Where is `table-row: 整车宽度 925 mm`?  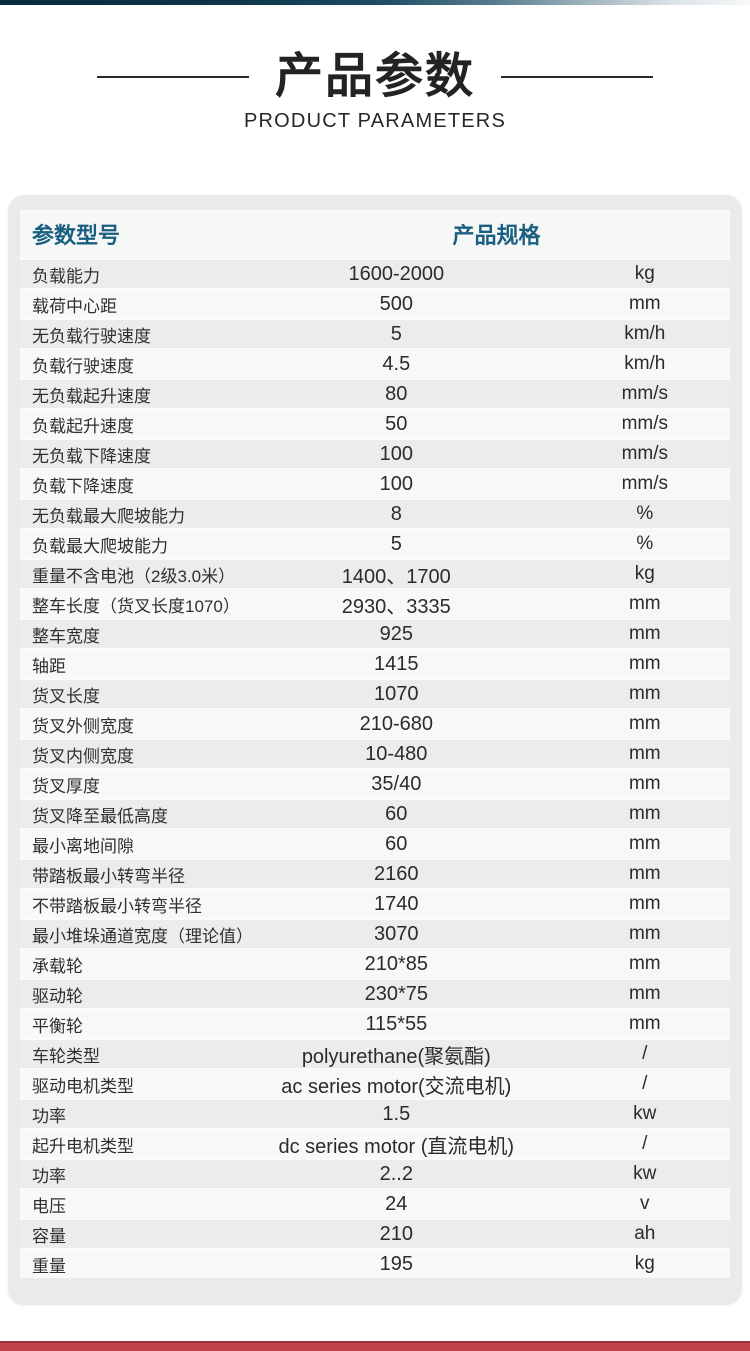 table-row: 整车宽度 925 mm is located at coordinates (375, 633).